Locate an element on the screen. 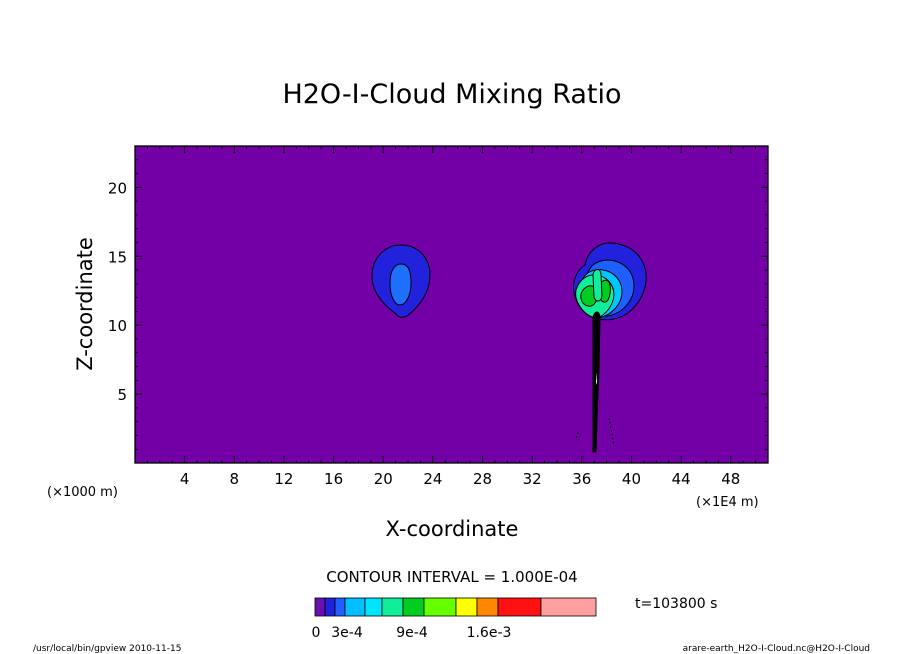 The height and width of the screenshot is (654, 904). x-tick-label: 20 is located at coordinates (383, 479).